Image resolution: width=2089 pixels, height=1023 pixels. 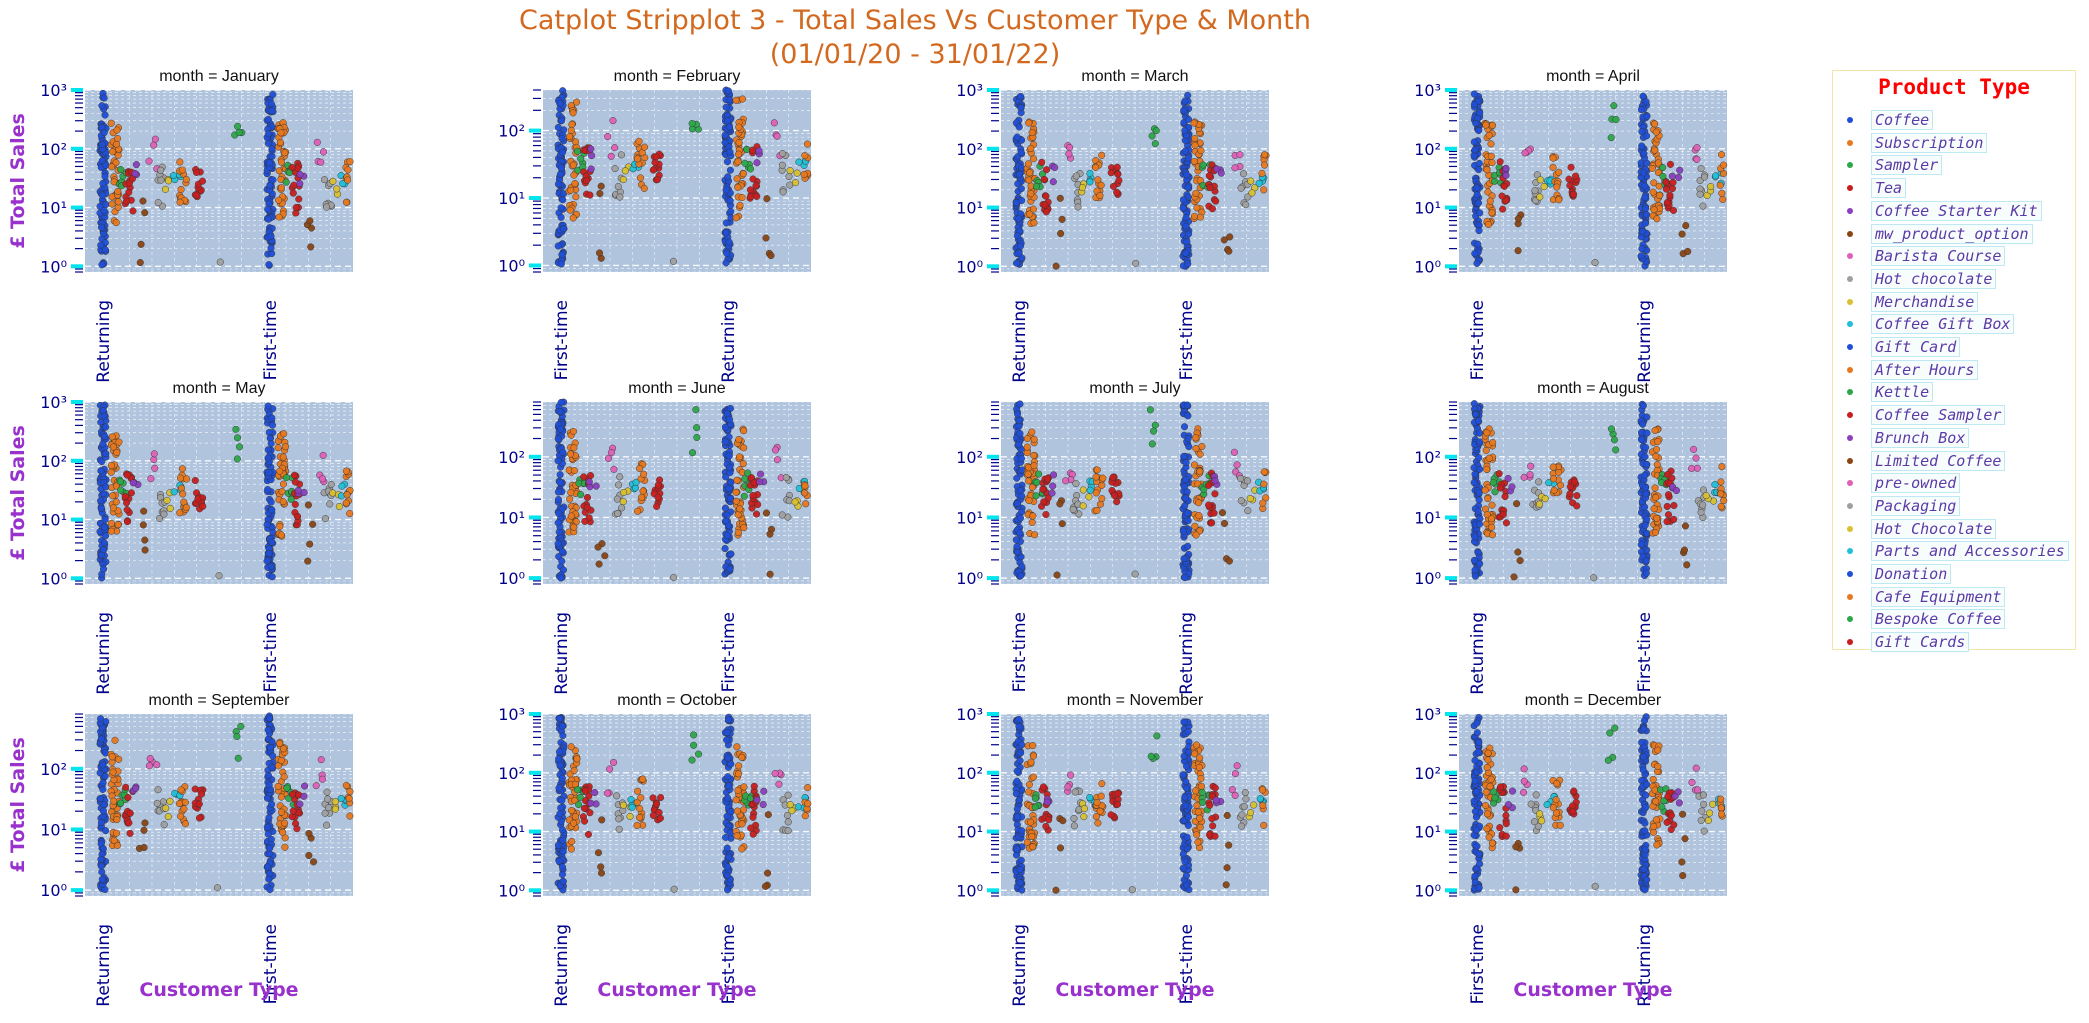 What do you see at coordinates (219, 76) in the screenshot?
I see `facet-title: month = January` at bounding box center [219, 76].